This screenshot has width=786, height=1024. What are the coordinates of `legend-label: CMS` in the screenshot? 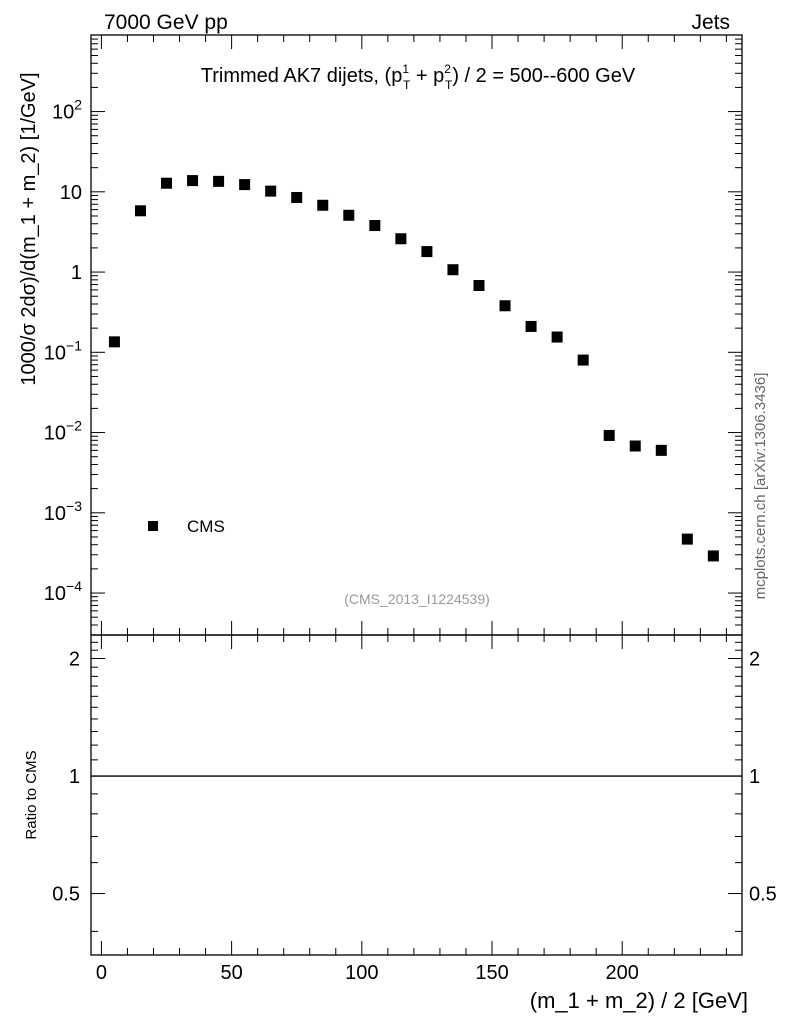 It's located at (206, 526).